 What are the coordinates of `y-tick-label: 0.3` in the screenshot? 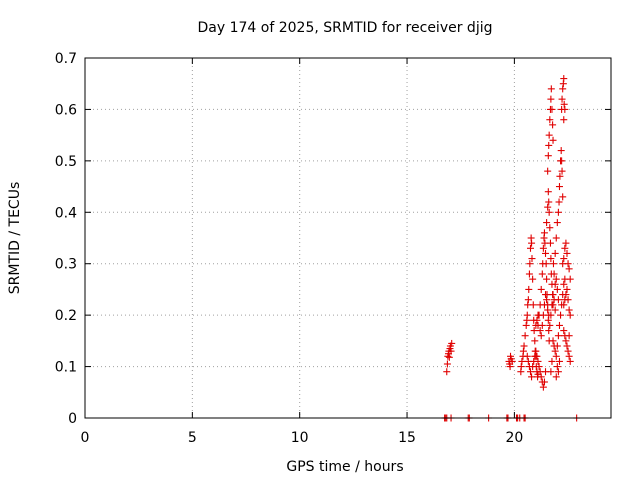 It's located at (66, 265).